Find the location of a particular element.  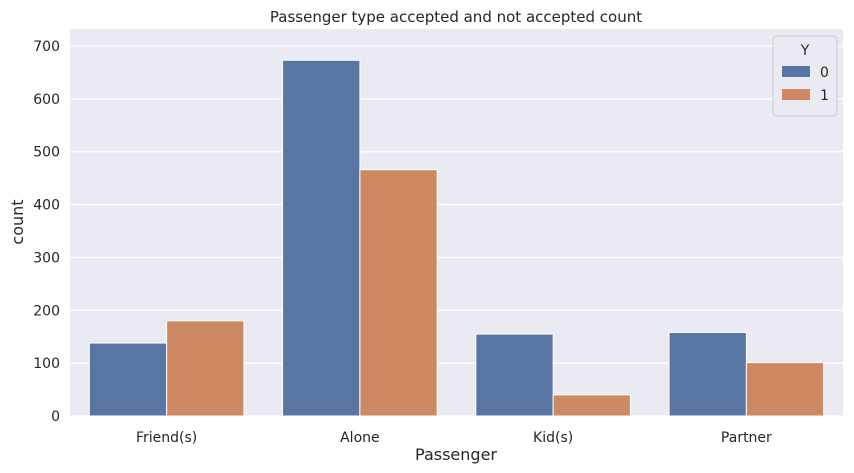

x-tick-label: Kid(s) is located at coordinates (553, 438).